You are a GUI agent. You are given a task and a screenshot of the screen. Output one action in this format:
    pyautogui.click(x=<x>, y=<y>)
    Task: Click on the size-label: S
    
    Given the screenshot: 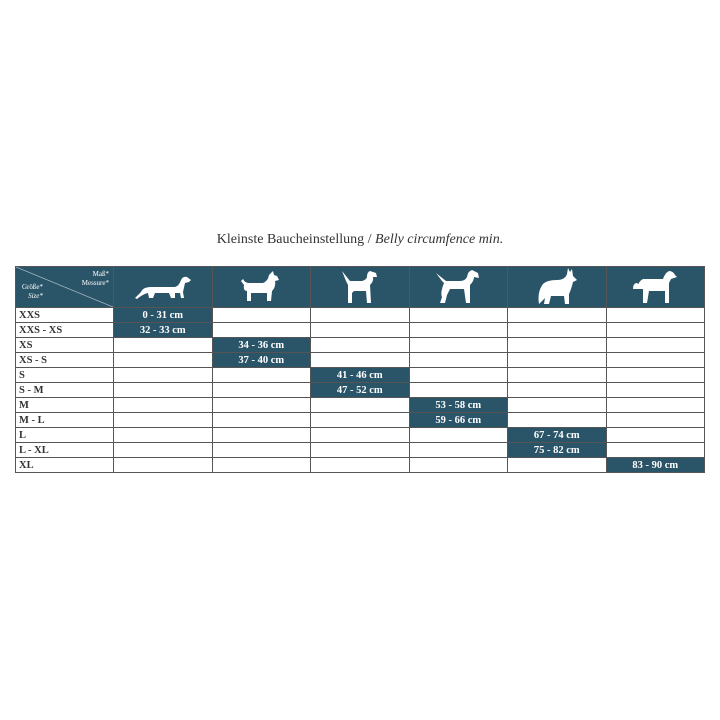 What is the action you would take?
    pyautogui.click(x=64, y=375)
    